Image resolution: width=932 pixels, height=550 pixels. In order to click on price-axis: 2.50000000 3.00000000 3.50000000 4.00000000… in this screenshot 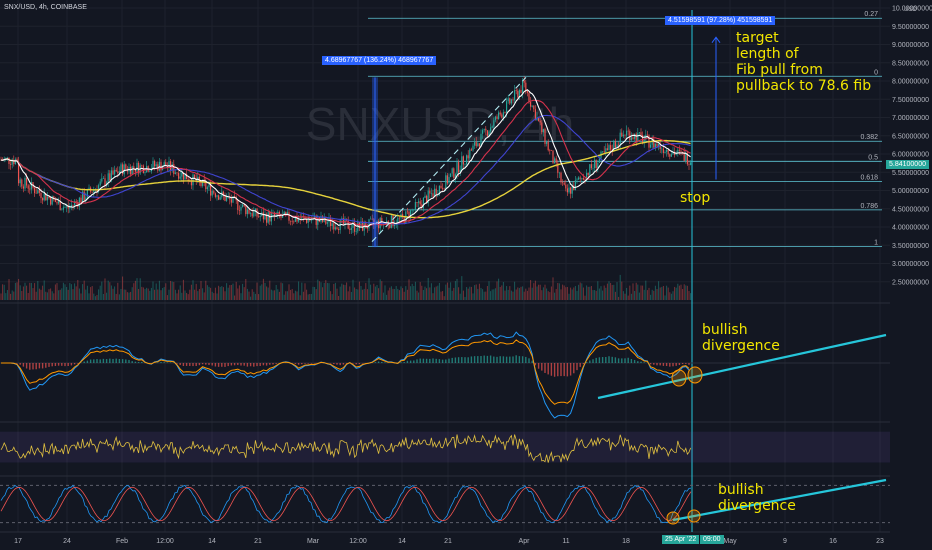, I will do `click(911, 275)`.